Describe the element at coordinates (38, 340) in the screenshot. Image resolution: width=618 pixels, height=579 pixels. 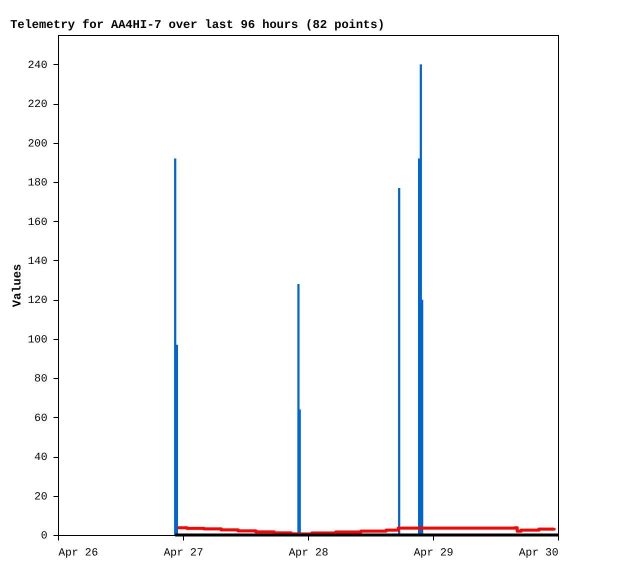
I see `y-tick-label: 100` at that location.